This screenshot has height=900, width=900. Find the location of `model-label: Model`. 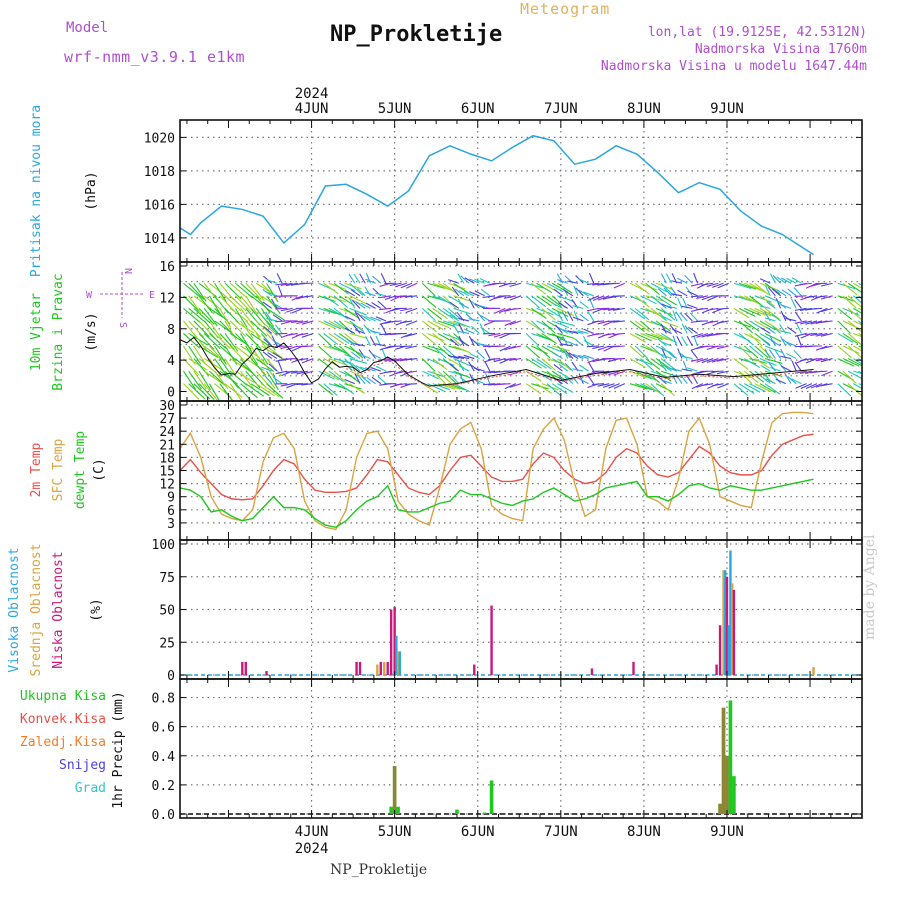

model-label: Model is located at coordinates (87, 28).